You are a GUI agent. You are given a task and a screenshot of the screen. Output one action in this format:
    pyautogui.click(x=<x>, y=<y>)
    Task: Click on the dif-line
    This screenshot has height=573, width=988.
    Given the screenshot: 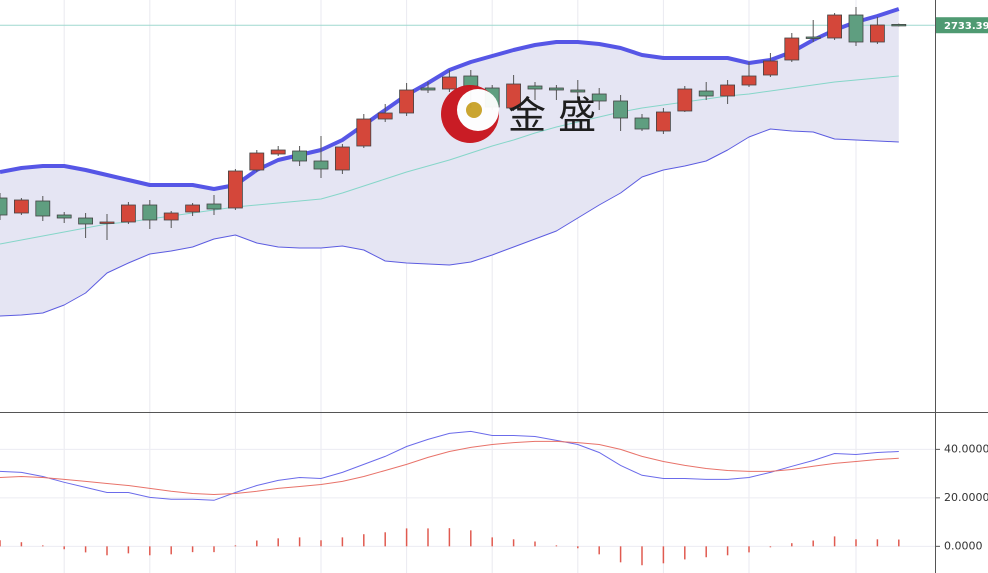 What is the action you would take?
    pyautogui.click(x=449, y=465)
    